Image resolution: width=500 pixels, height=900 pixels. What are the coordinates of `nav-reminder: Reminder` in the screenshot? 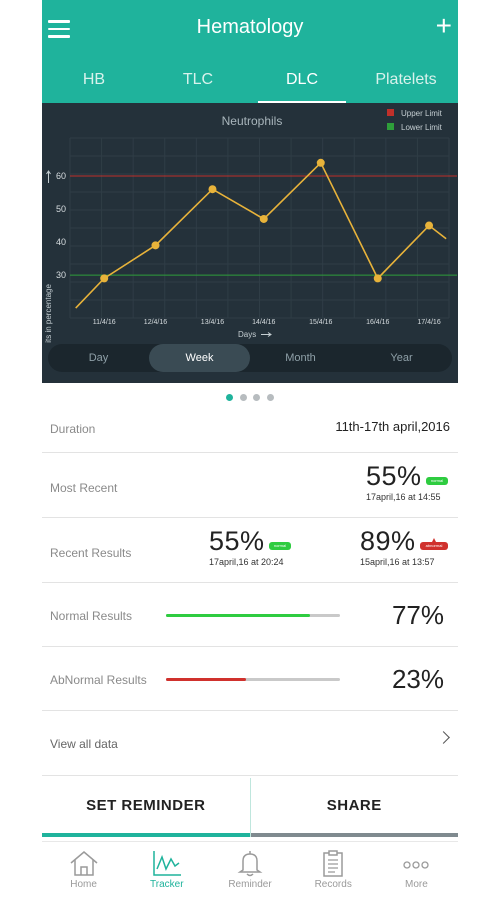 It's located at (249, 871).